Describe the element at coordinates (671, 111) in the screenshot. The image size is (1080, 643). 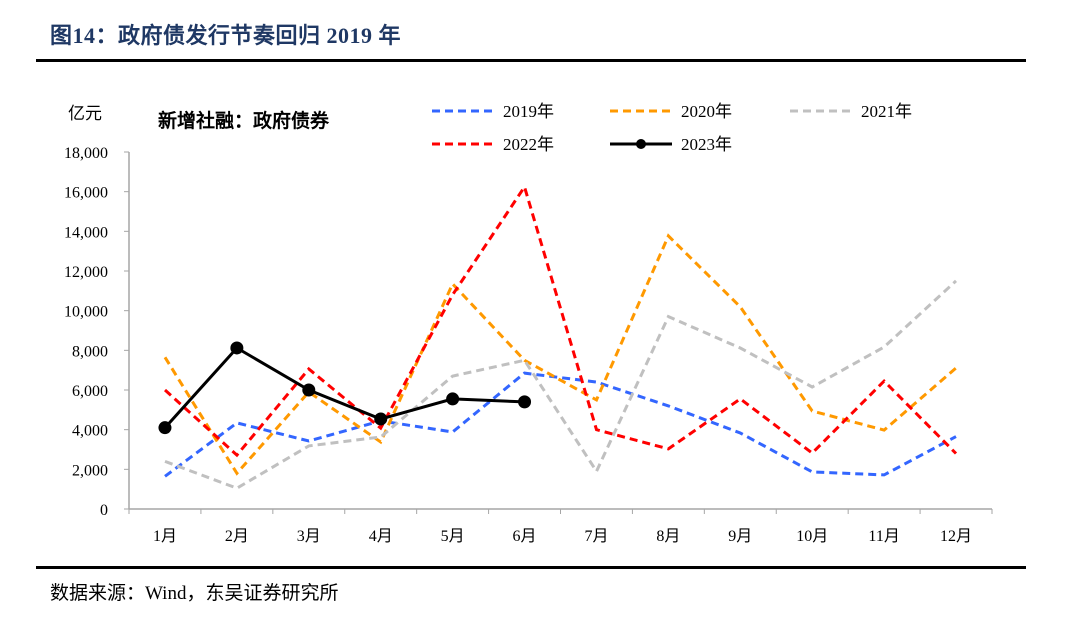
I see `legend-item: 2020年` at that location.